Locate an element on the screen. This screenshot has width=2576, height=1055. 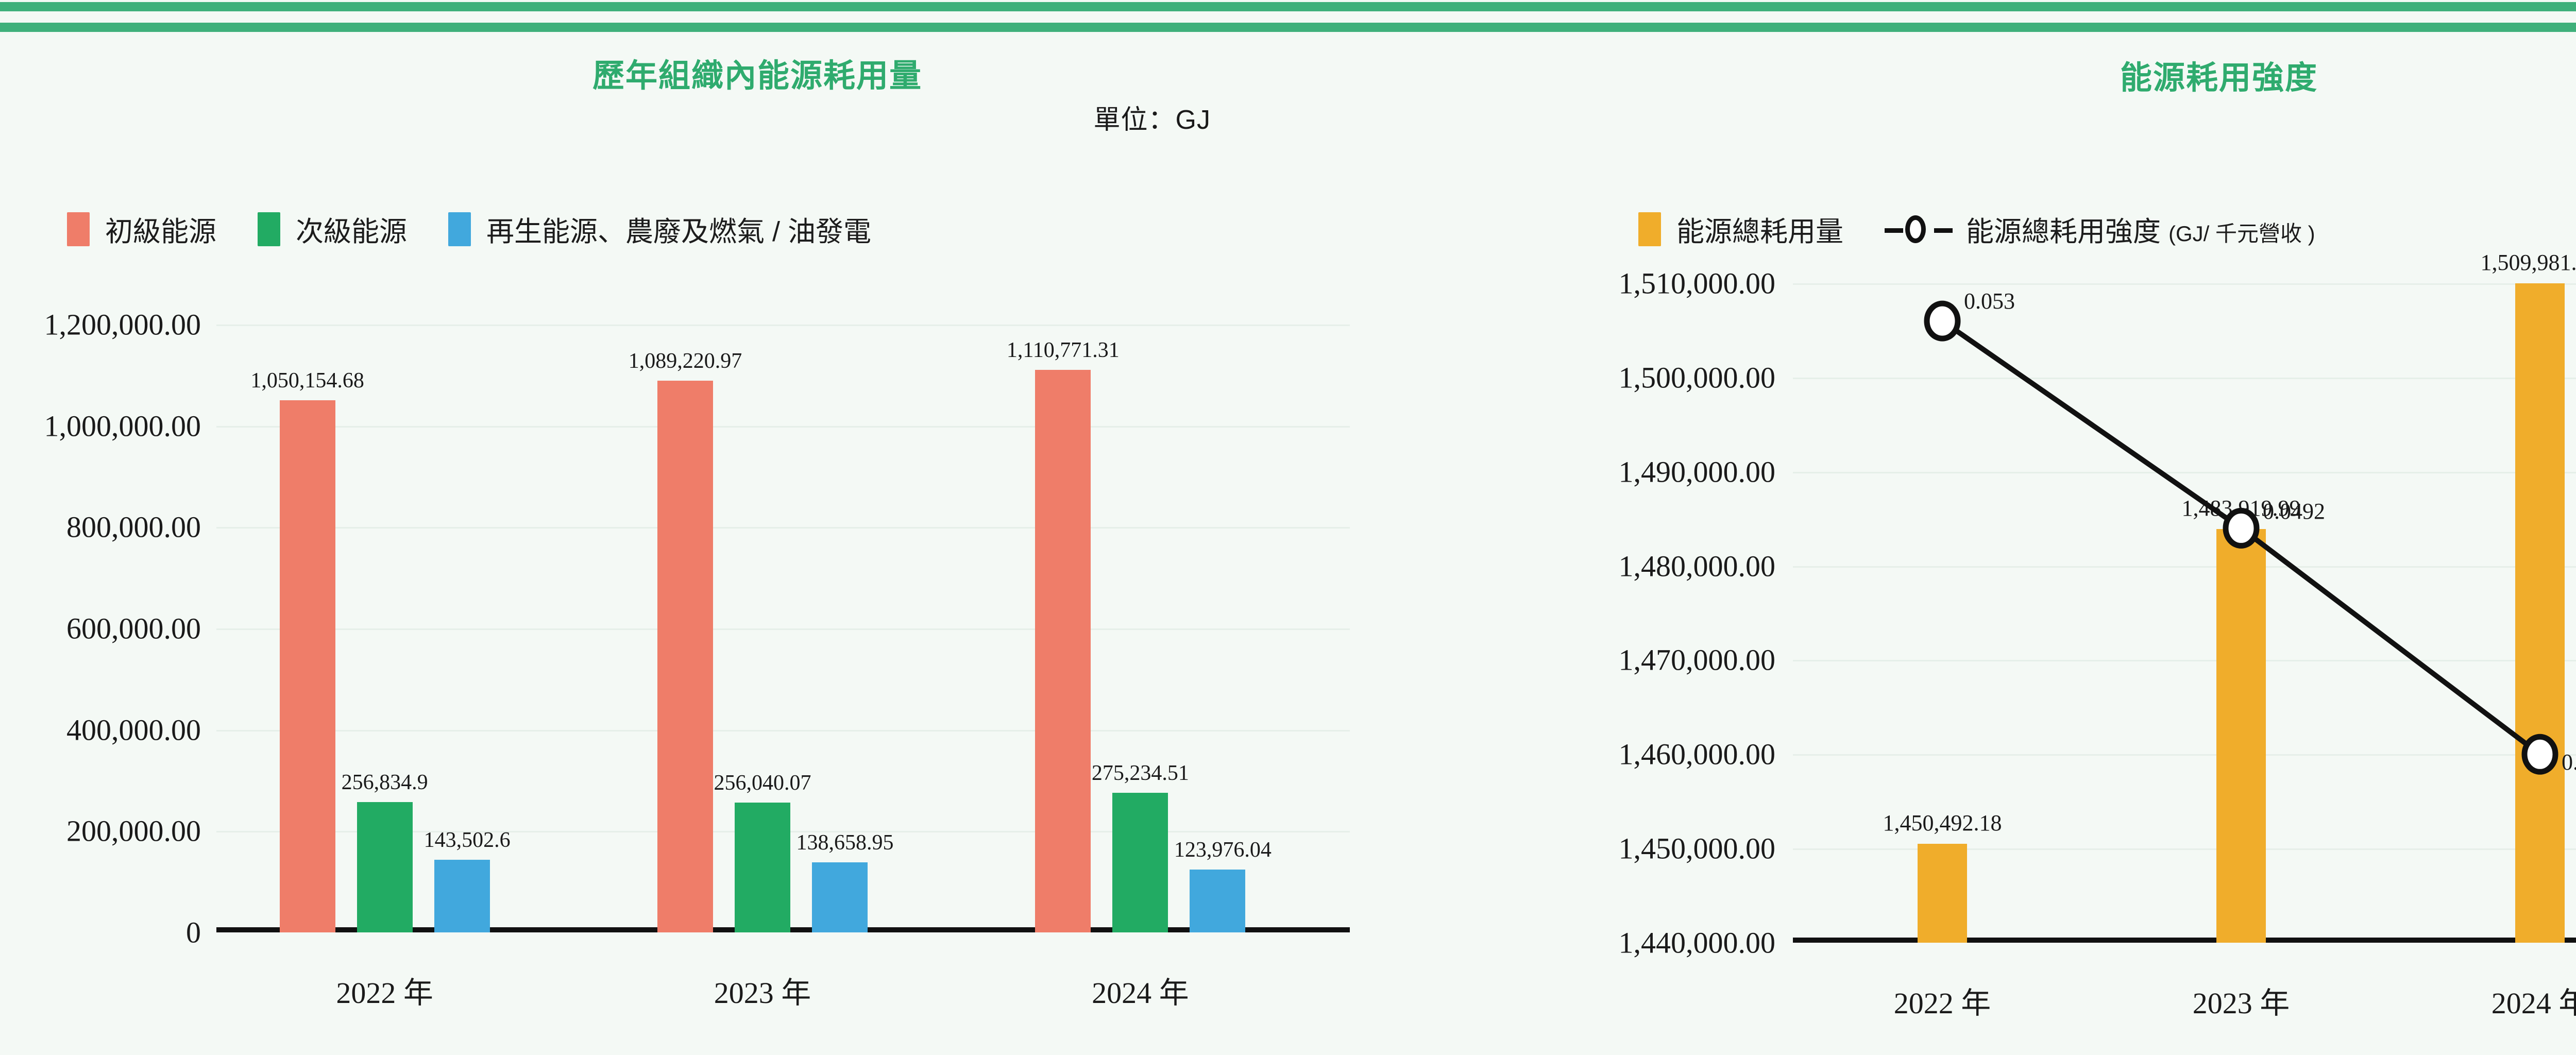
legend-item-total-consumption: 能源總耗用量 is located at coordinates (1740, 229).